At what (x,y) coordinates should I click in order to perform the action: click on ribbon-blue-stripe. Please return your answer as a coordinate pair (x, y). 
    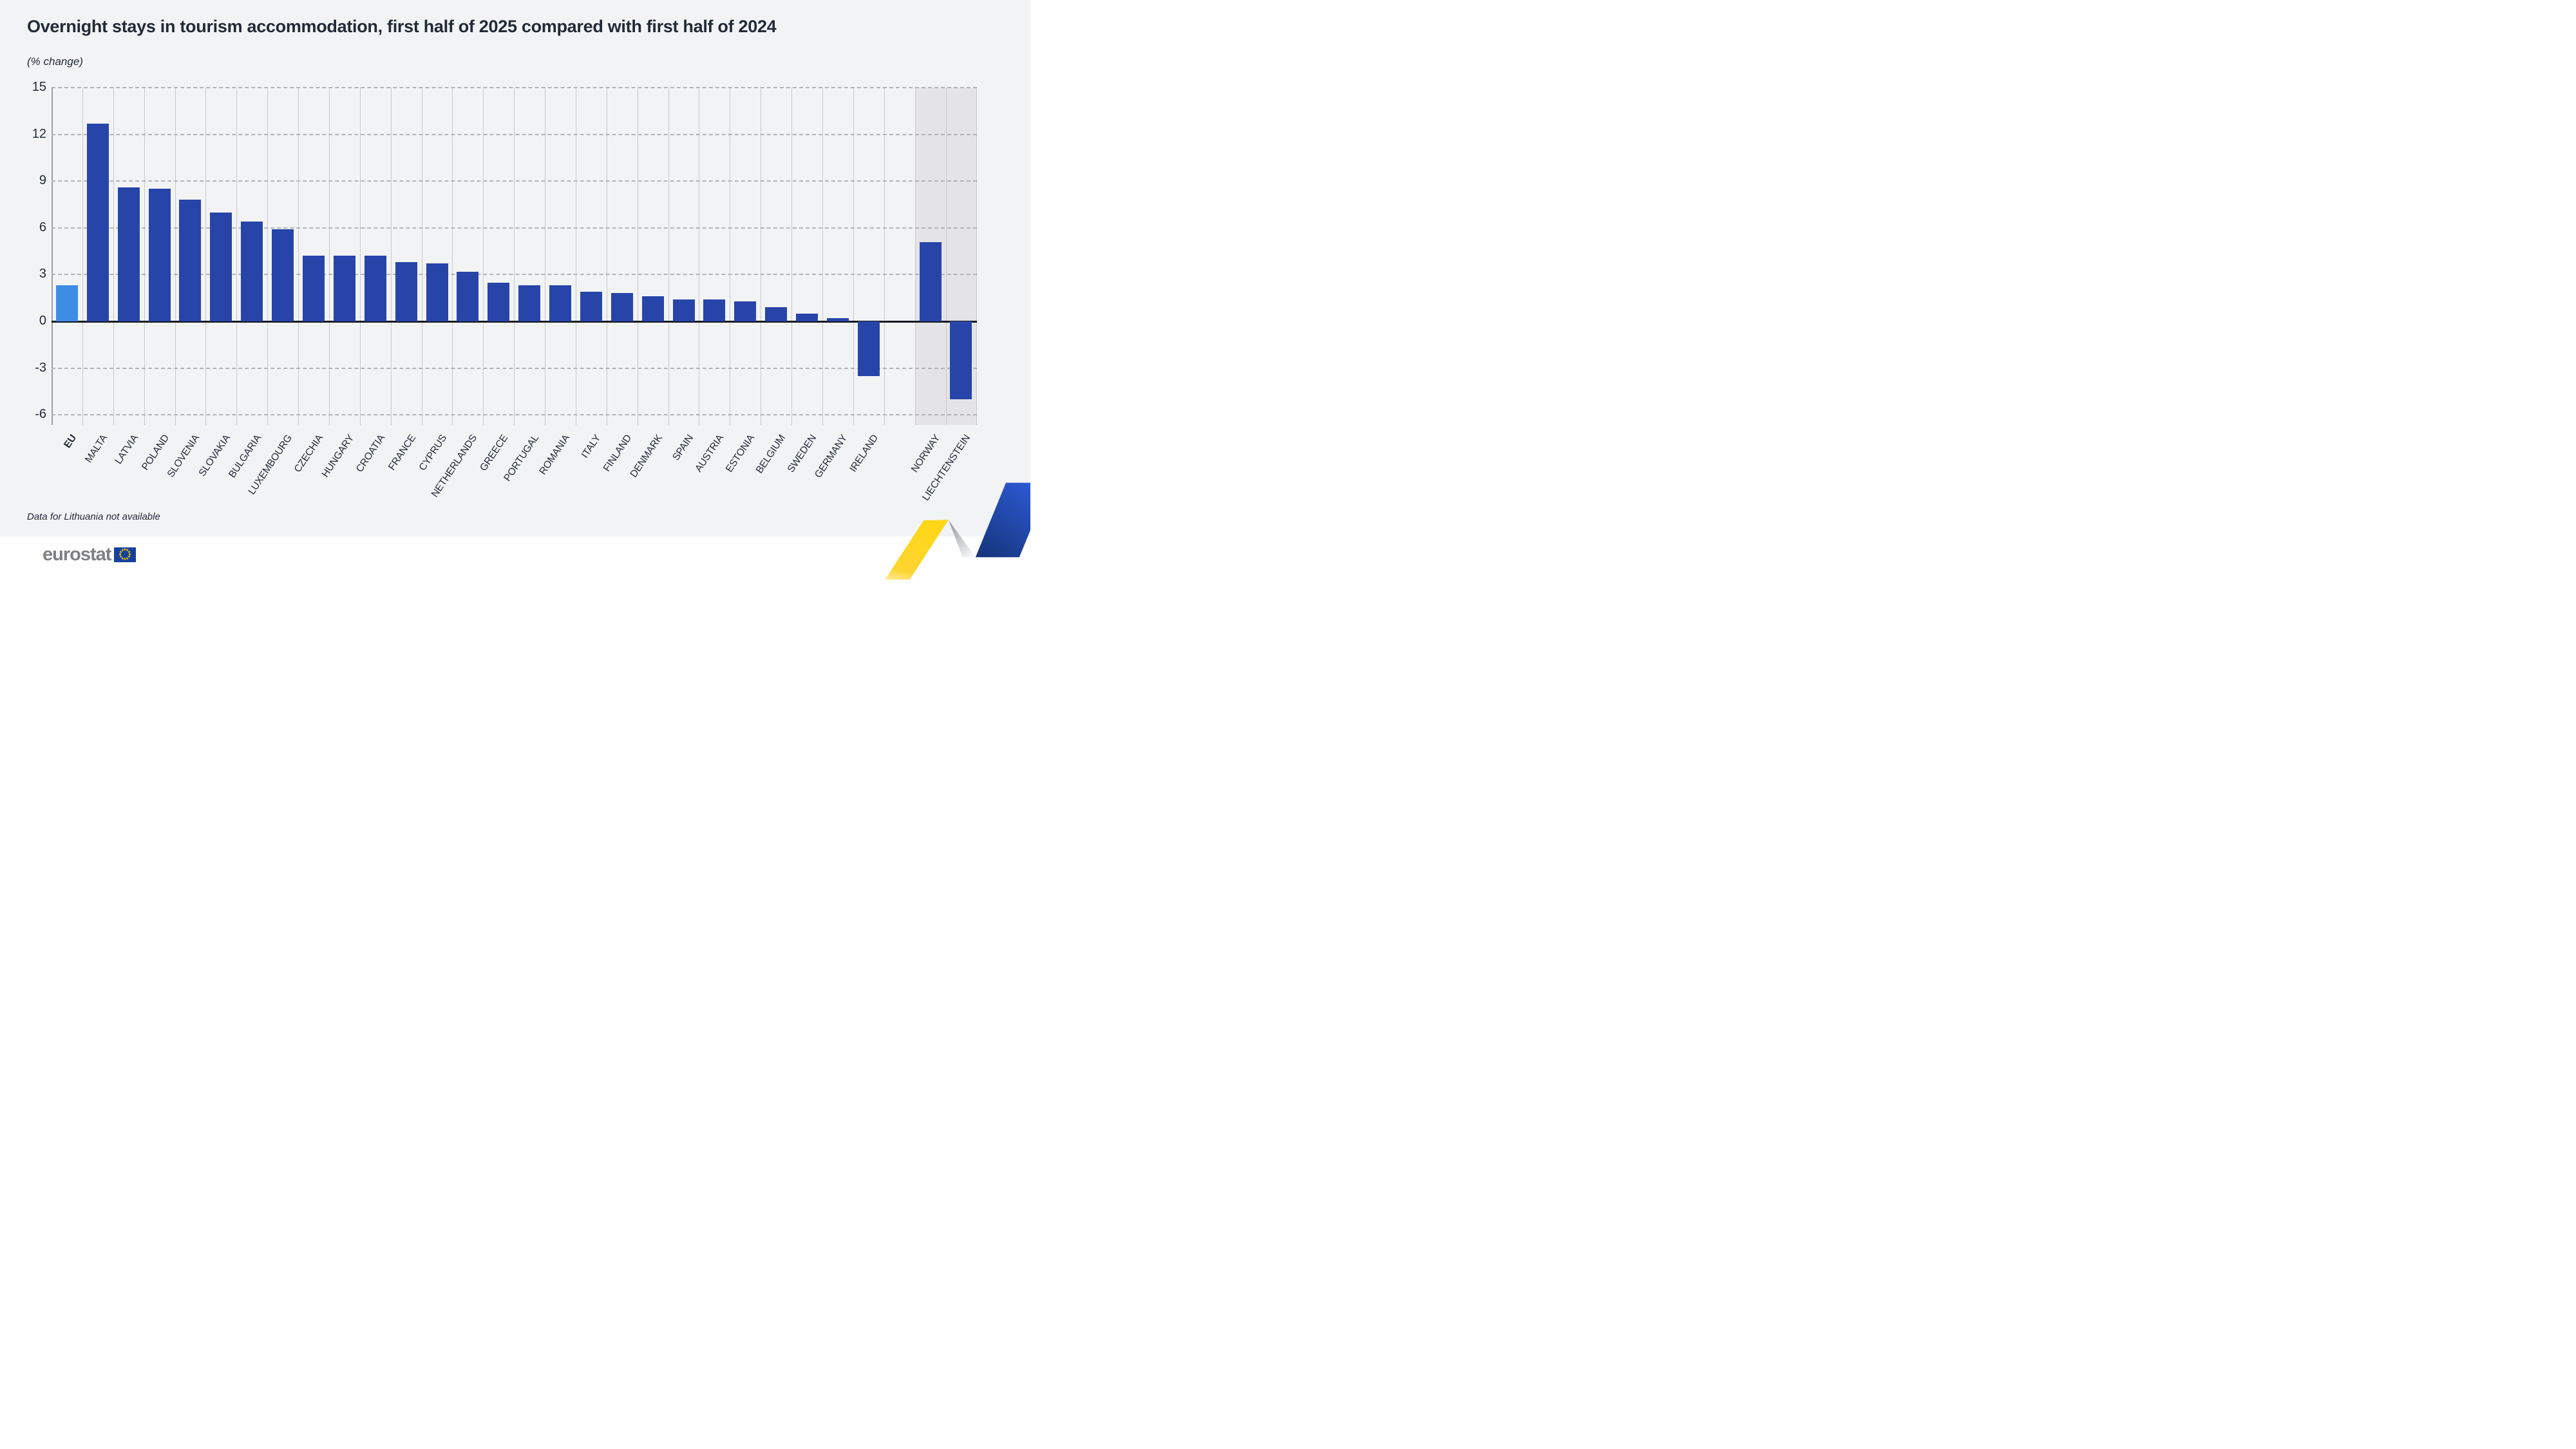
    Looking at the image, I should click on (1003, 520).